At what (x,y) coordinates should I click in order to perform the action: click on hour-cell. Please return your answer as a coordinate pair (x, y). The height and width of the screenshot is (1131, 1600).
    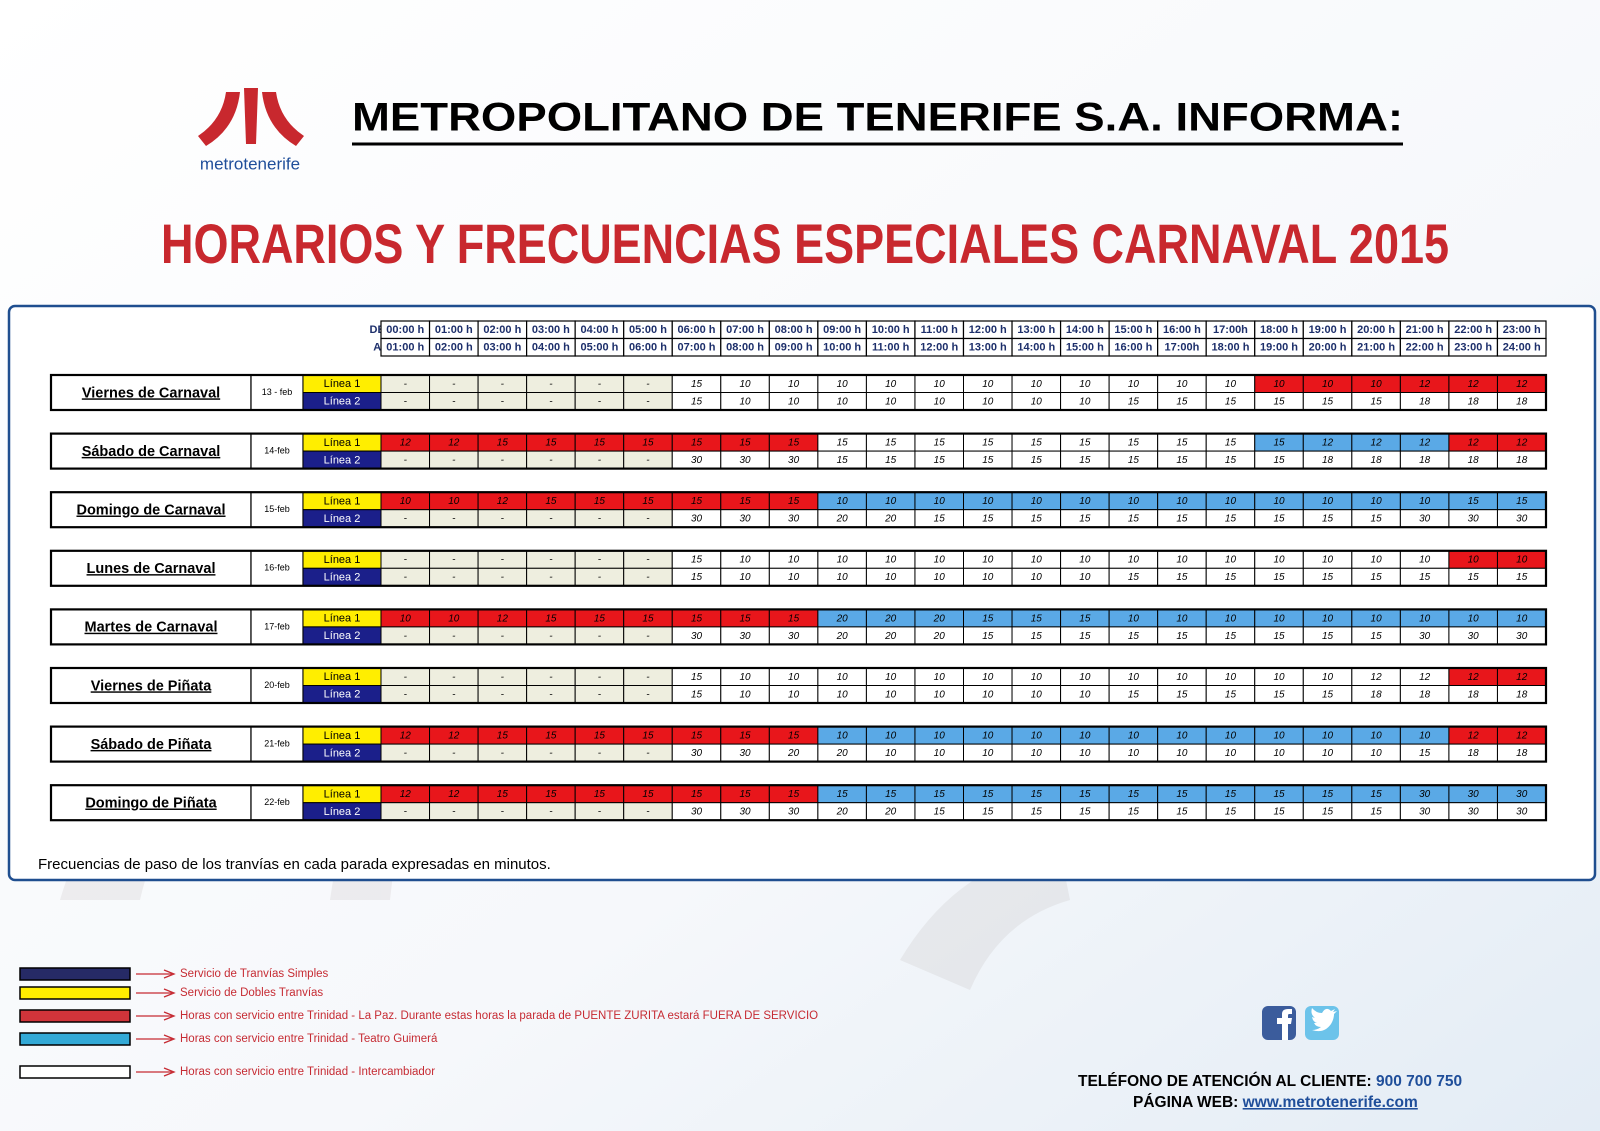
    Looking at the image, I should click on (1521, 347).